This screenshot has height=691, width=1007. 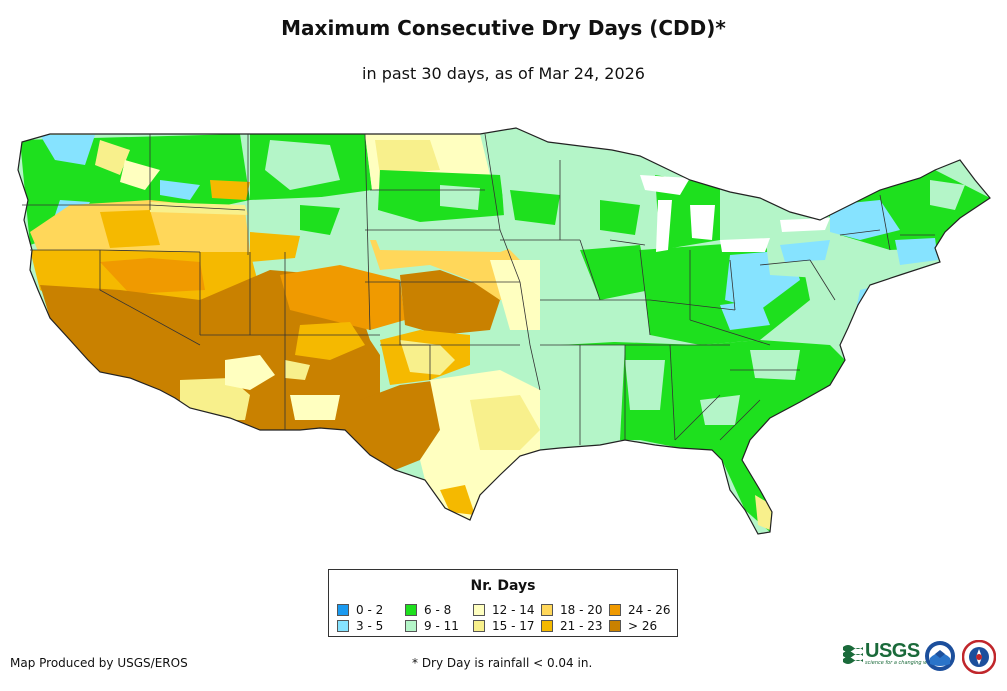 I want to click on usgs-logo: USGS science for a changing world, so click(x=890, y=653).